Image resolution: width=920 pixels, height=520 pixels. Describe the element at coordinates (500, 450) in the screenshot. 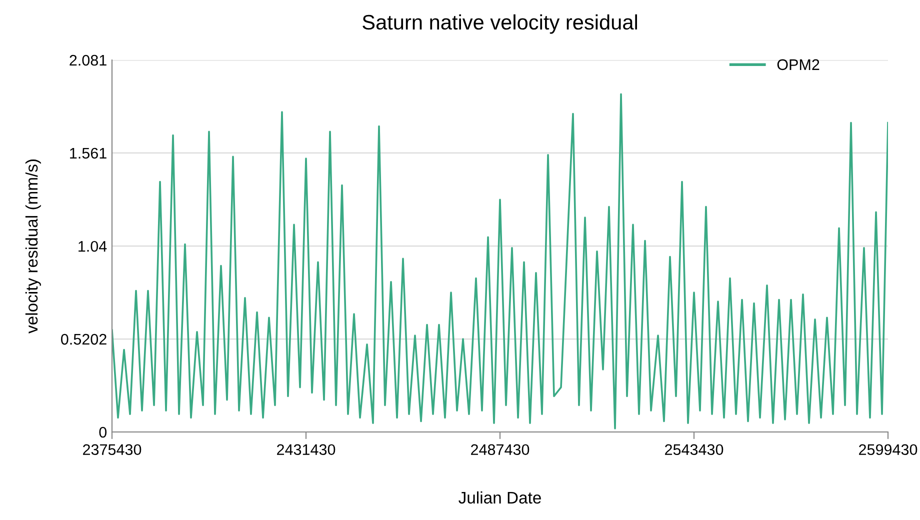

I see `x-tick-label: 2487430` at that location.